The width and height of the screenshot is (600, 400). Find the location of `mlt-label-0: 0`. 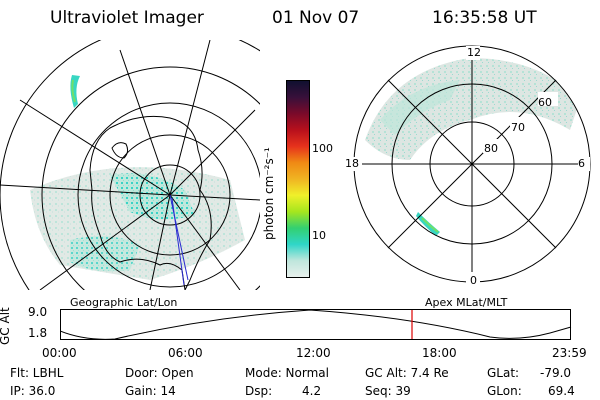

mlt-label-0: 0 is located at coordinates (473, 280).